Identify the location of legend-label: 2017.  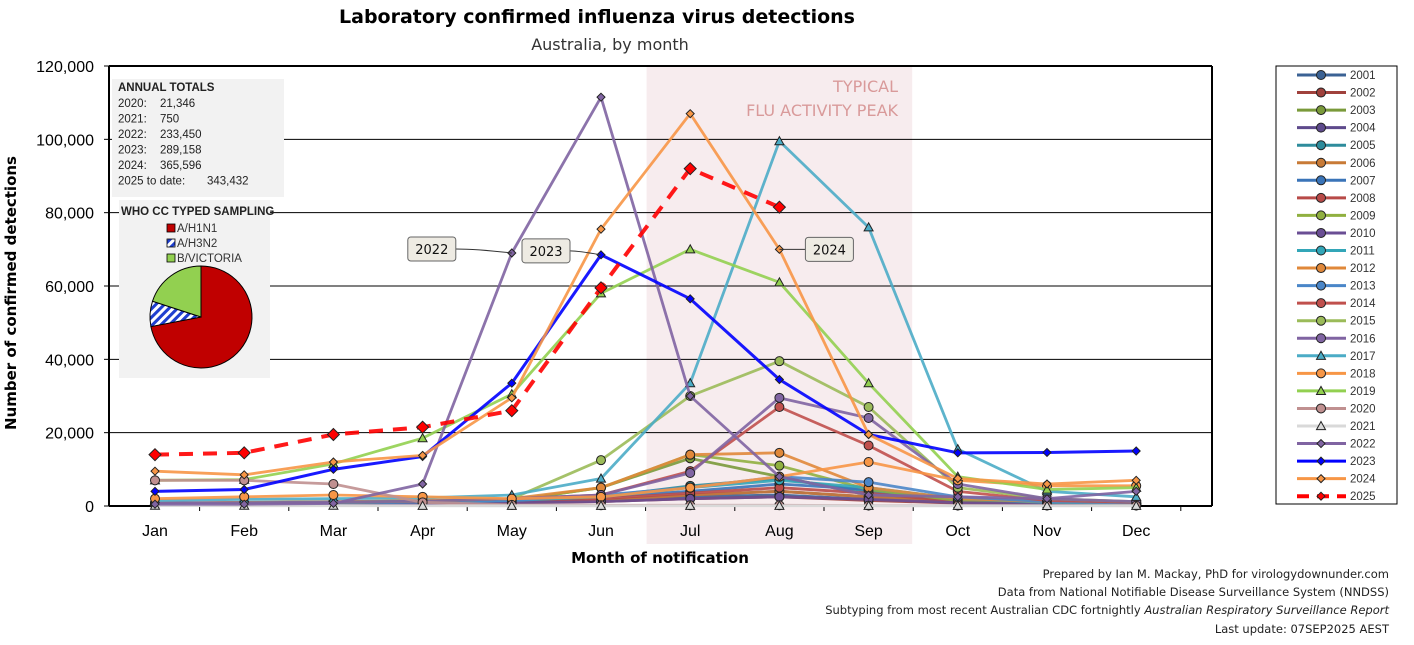
(1363, 357).